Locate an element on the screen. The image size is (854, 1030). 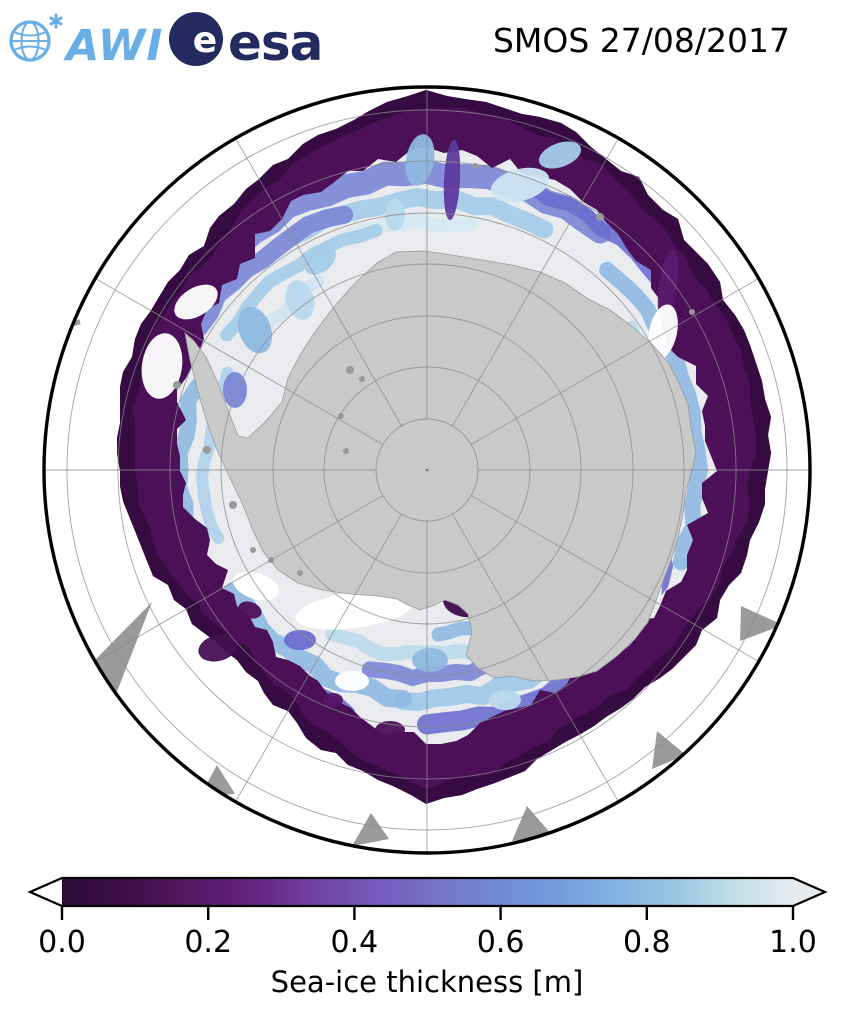
colorbar-tick-label: 0.6 is located at coordinates (501, 942).